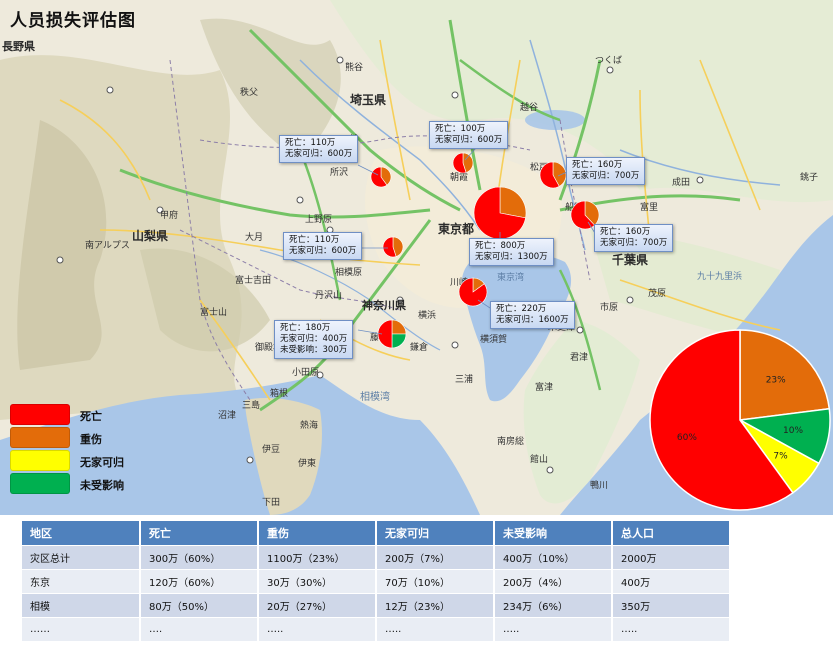  I want to click on table-header: 地区, so click(81, 533).